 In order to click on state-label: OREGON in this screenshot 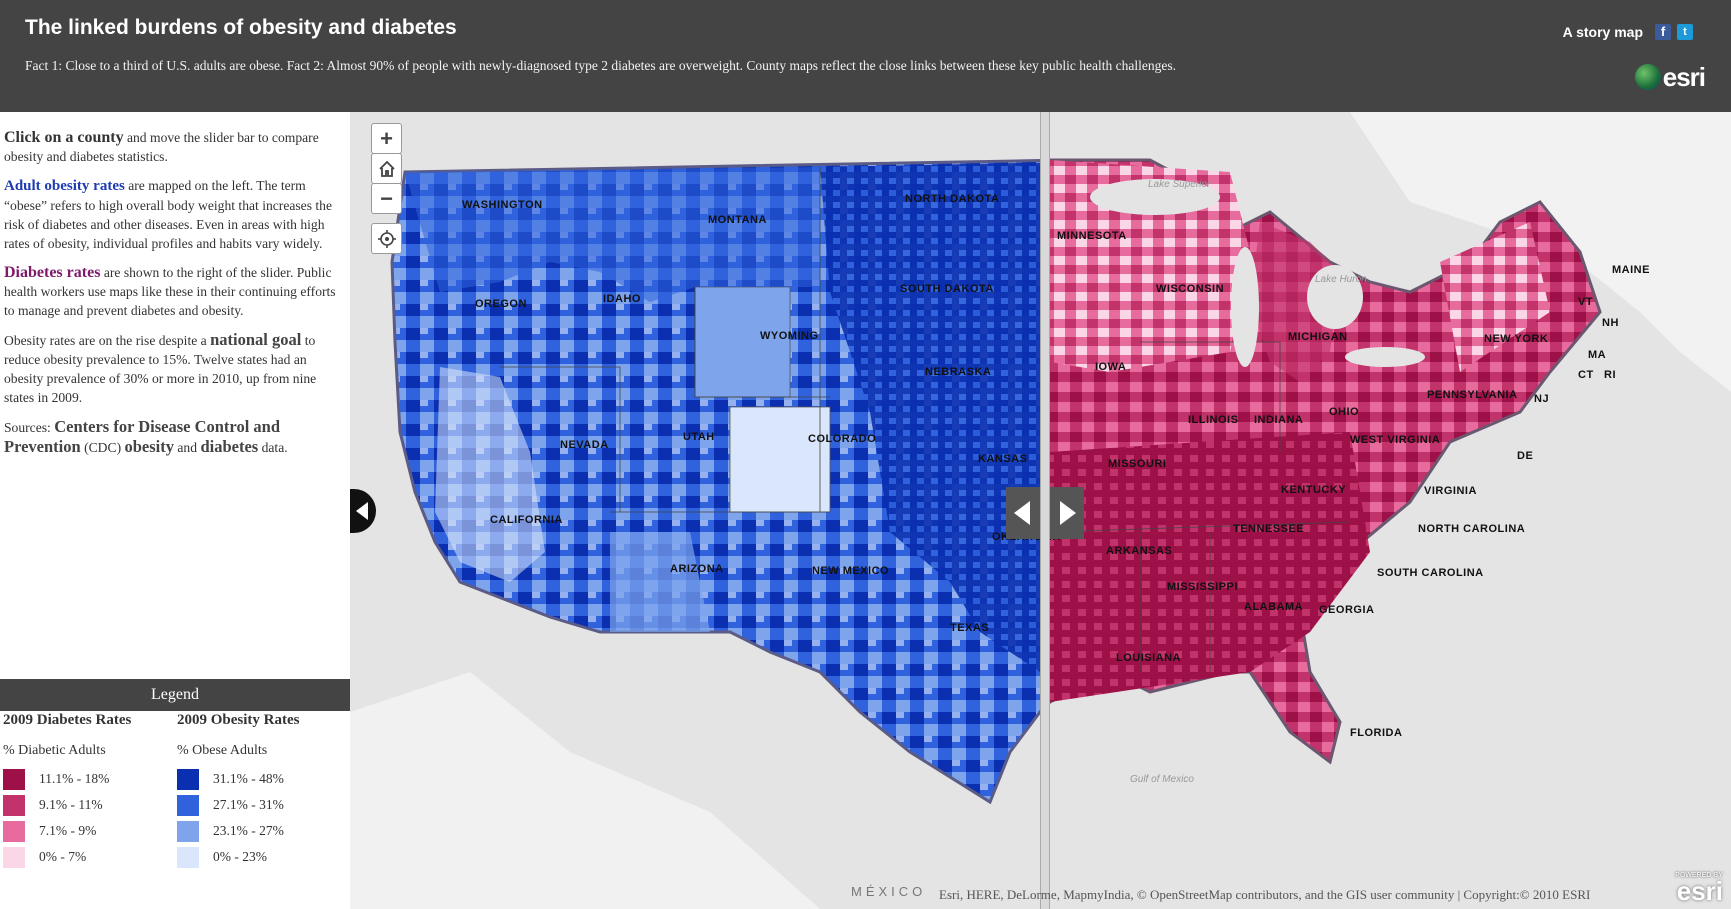, I will do `click(501, 304)`.